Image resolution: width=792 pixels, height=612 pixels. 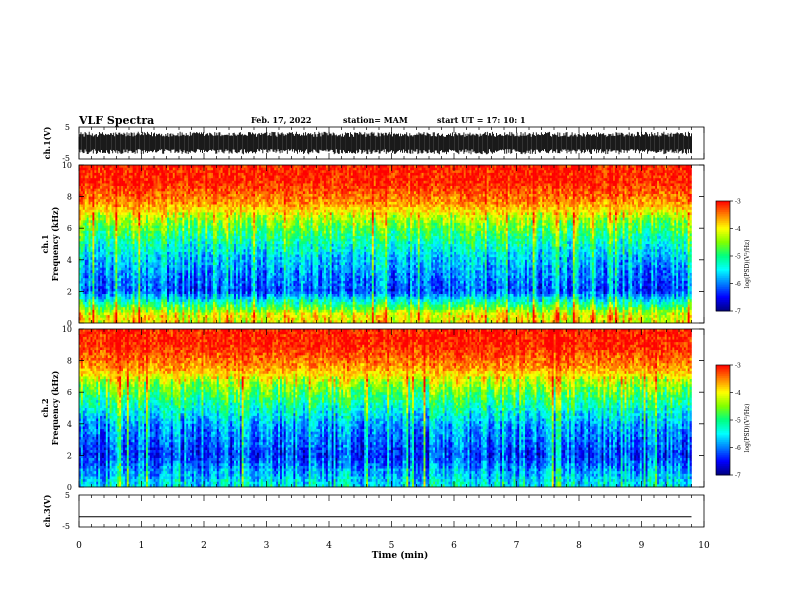 I want to click on ch1-ytick-2: 2, so click(x=69, y=291).